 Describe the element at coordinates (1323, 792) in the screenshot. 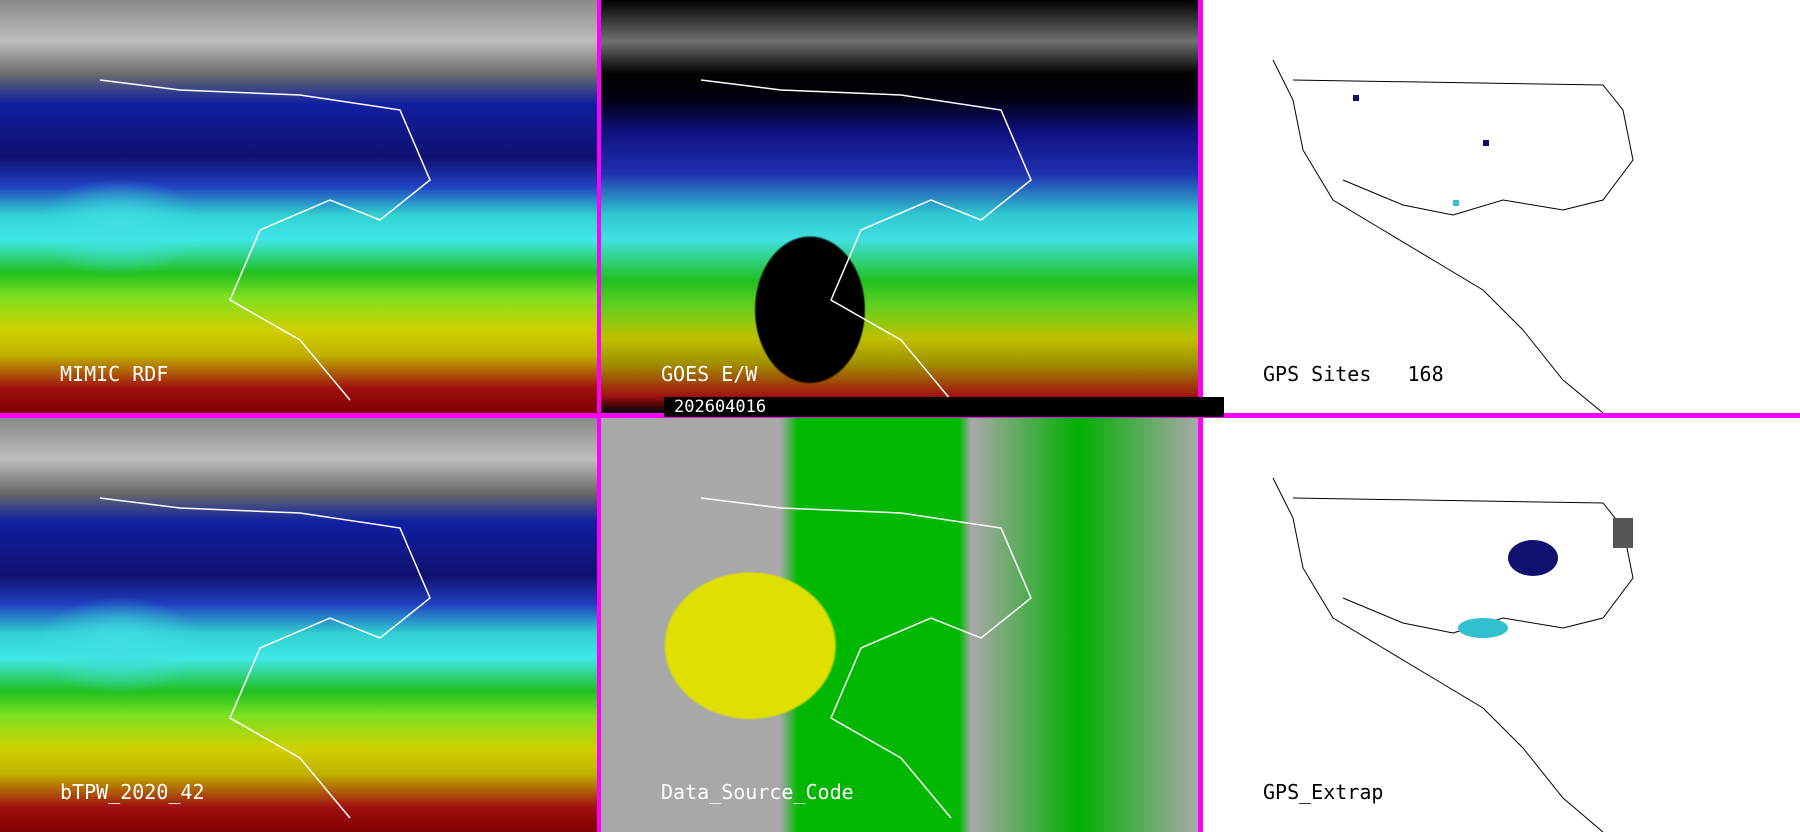

I see `panel-label: GPS_Extrap` at that location.